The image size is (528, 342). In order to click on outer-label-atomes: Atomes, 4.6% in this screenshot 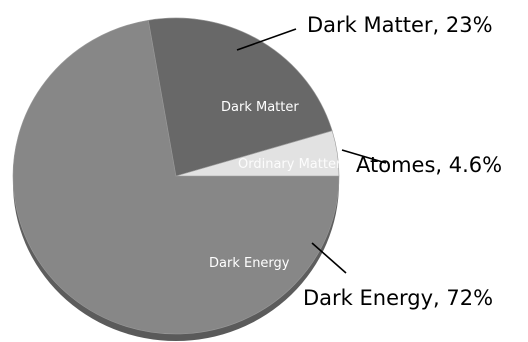, I will do `click(429, 165)`.